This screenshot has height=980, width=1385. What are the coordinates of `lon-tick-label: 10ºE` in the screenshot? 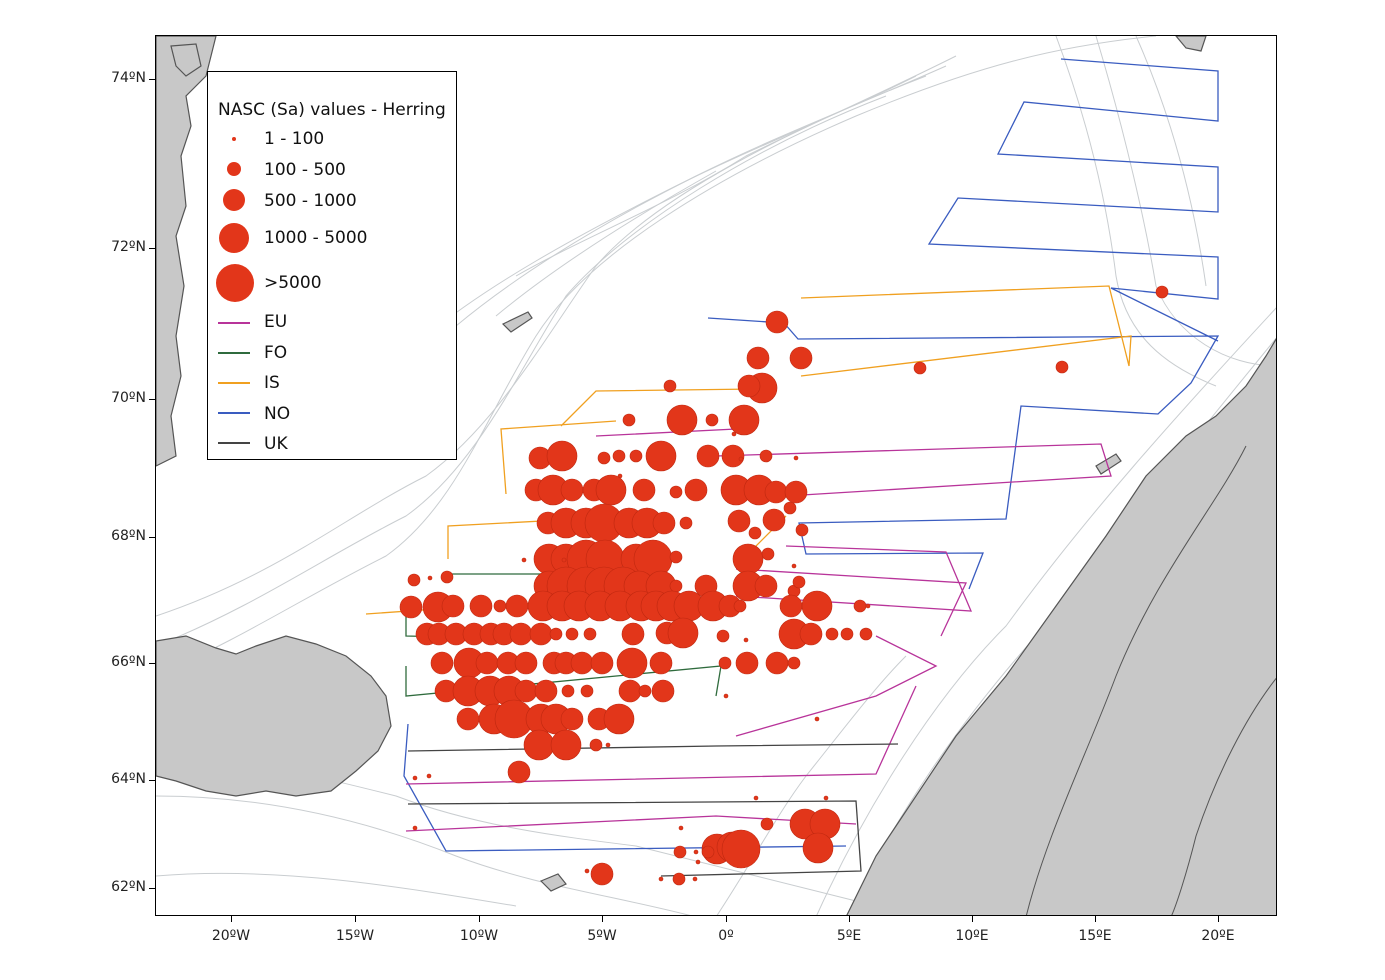 It's located at (972, 936).